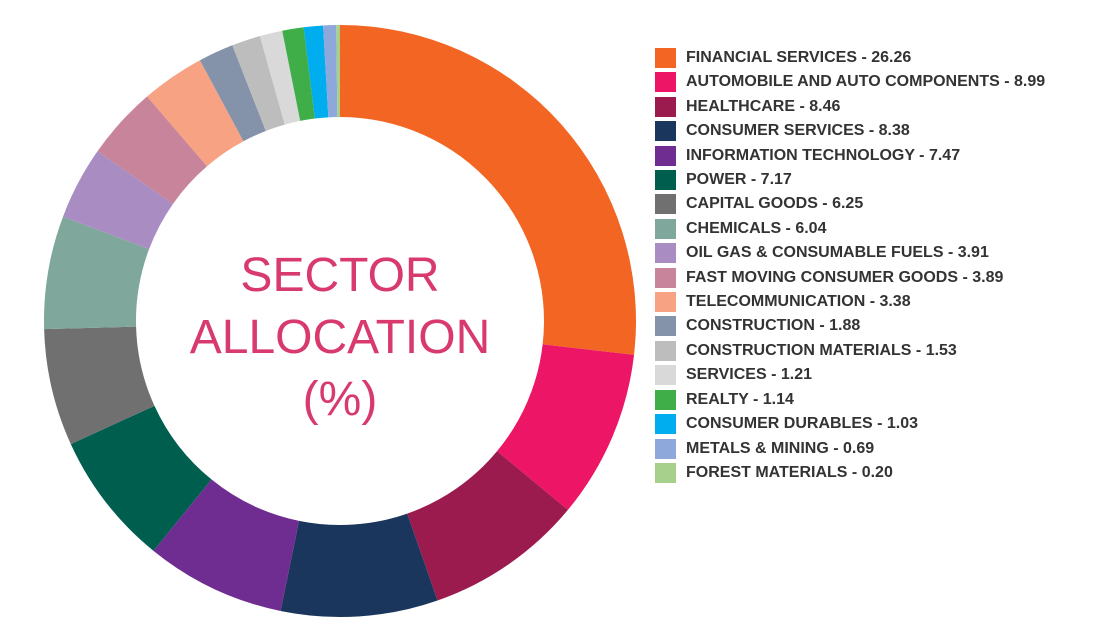 The width and height of the screenshot is (1105, 636). What do you see at coordinates (340, 337) in the screenshot?
I see `chart-title: SECTOR ALLOCATION (%)` at bounding box center [340, 337].